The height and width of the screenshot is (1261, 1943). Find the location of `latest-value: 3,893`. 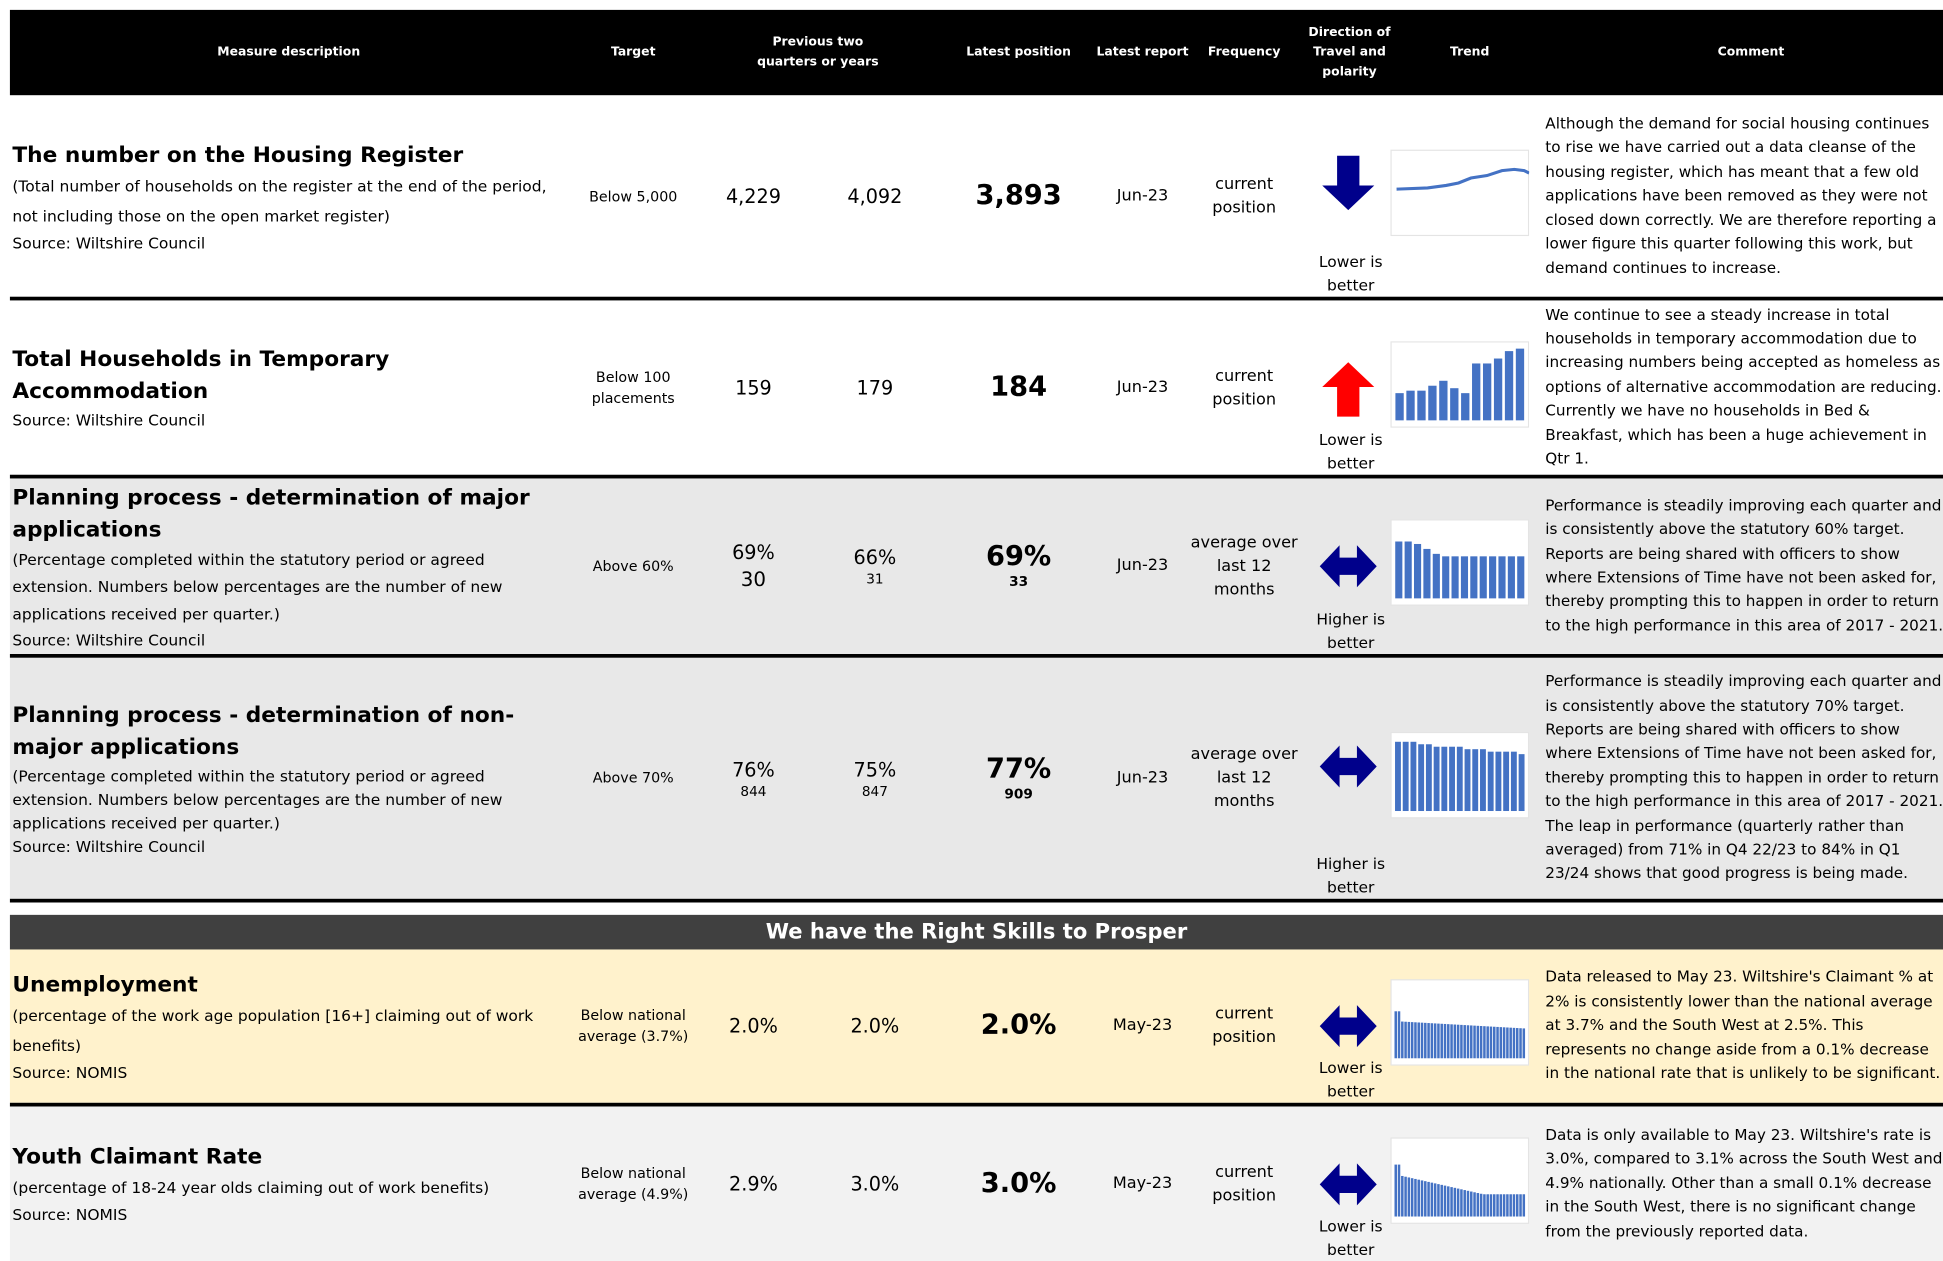

latest-value: 3,893 is located at coordinates (1018, 196).